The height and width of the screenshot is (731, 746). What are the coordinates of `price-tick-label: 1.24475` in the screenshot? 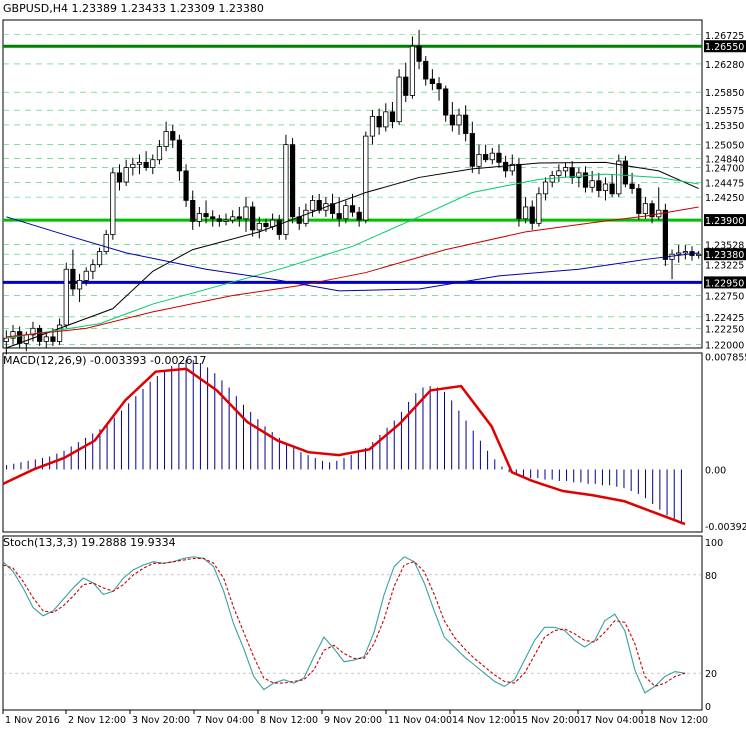 It's located at (724, 183).